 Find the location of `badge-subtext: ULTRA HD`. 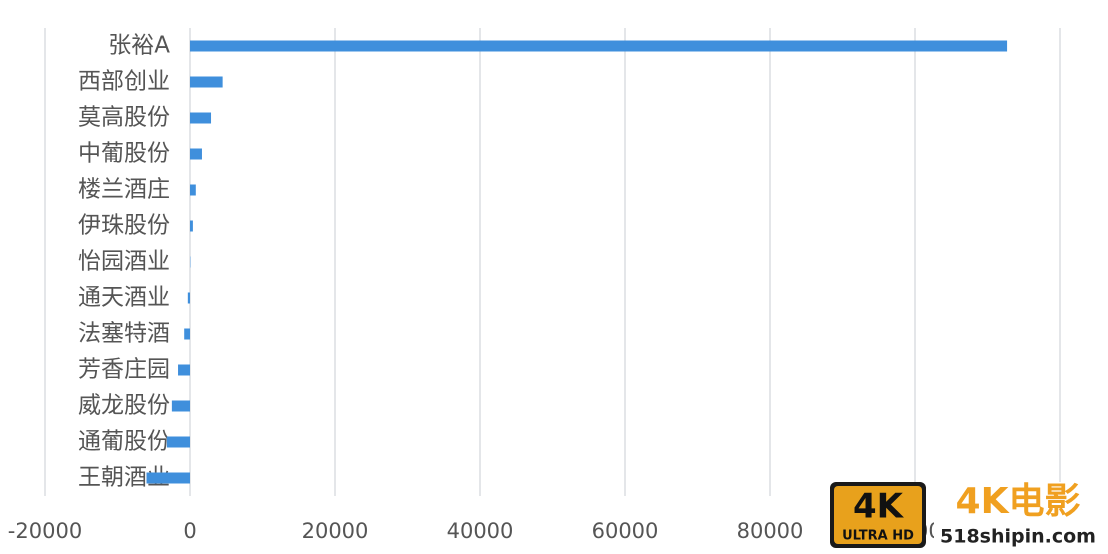

badge-subtext: ULTRA HD is located at coordinates (878, 536).